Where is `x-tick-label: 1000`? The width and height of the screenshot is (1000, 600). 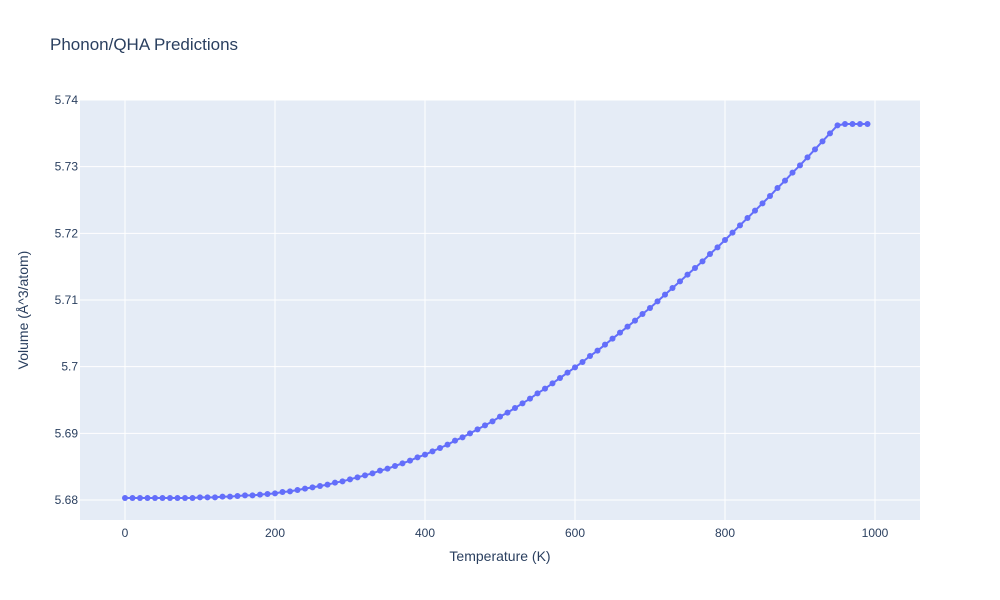 x-tick-label: 1000 is located at coordinates (875, 533).